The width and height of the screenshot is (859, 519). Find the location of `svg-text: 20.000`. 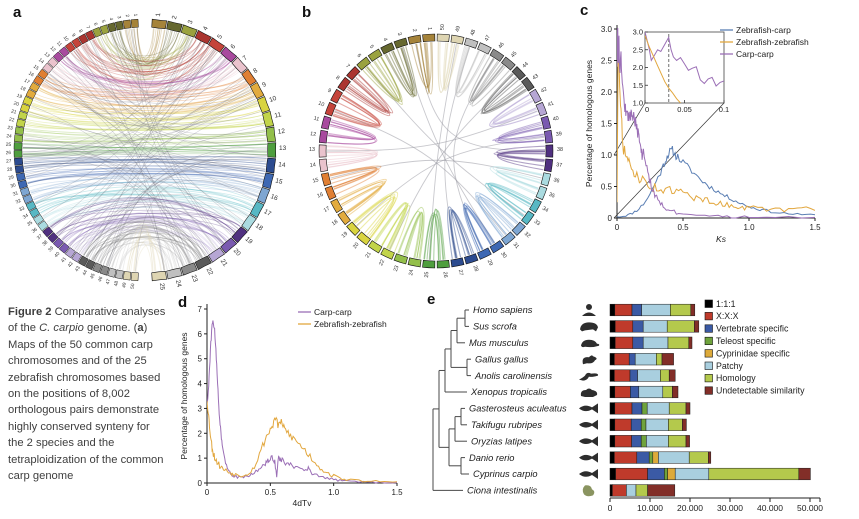

svg-text: 20.000 is located at coordinates (690, 508).